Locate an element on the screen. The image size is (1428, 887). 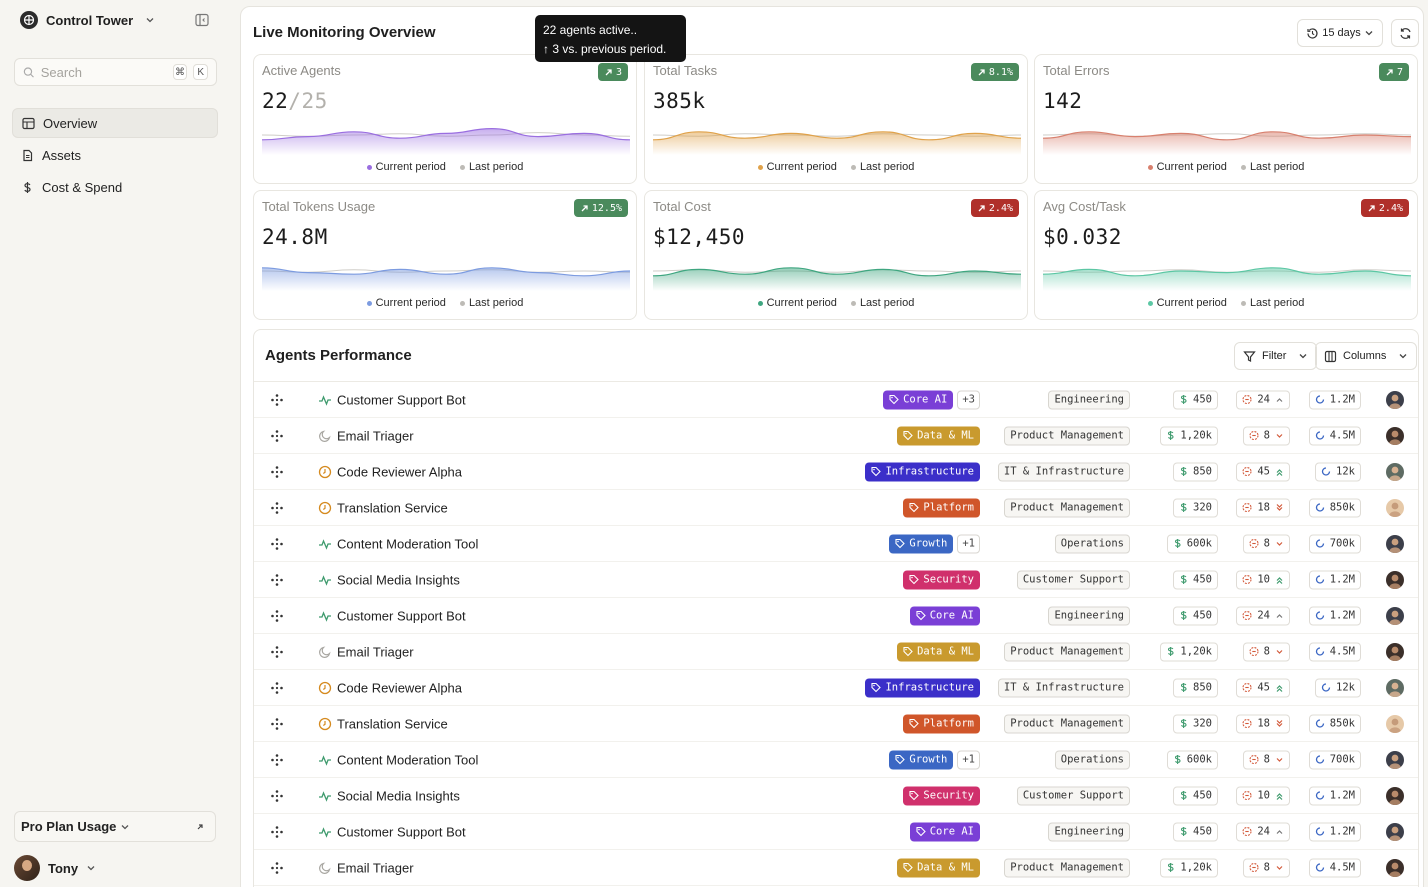
user-menu: Tony is located at coordinates (55, 868).